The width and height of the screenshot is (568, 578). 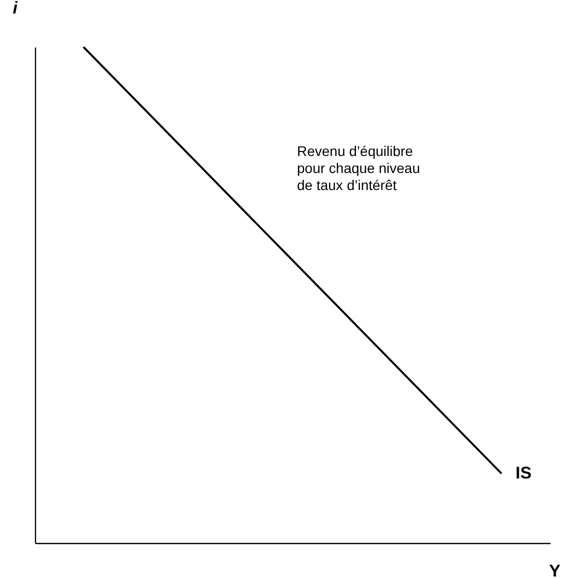 I want to click on x-axis-title: Y, so click(x=555, y=570).